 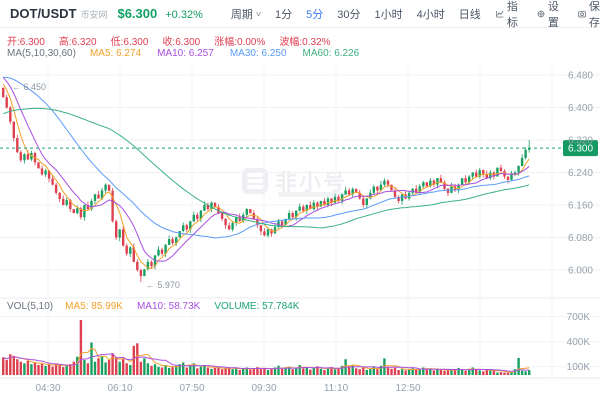 What do you see at coordinates (331, 53) in the screenshot?
I see `ma60-readout: MA60: 6.226` at bounding box center [331, 53].